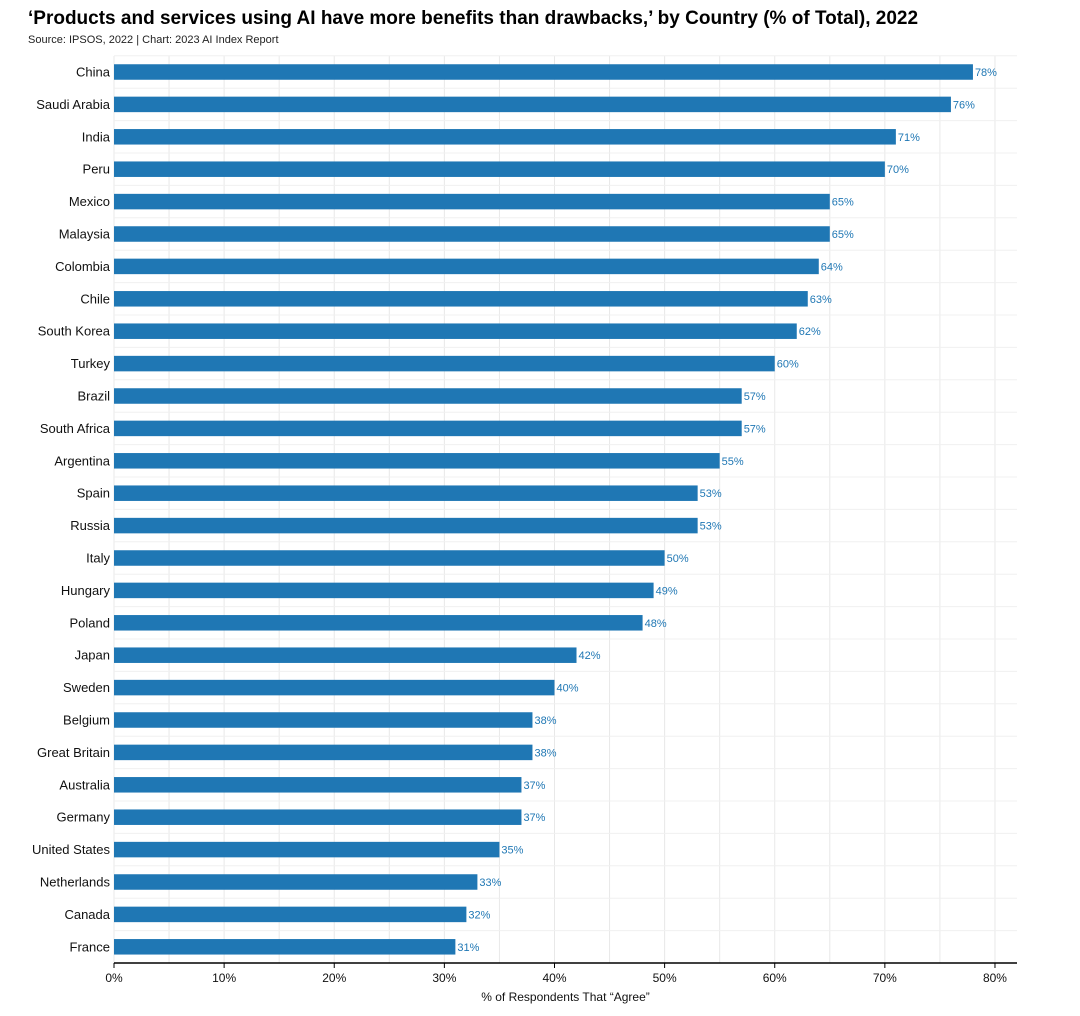  What do you see at coordinates (96, 169) in the screenshot?
I see `category-label: Peru` at bounding box center [96, 169].